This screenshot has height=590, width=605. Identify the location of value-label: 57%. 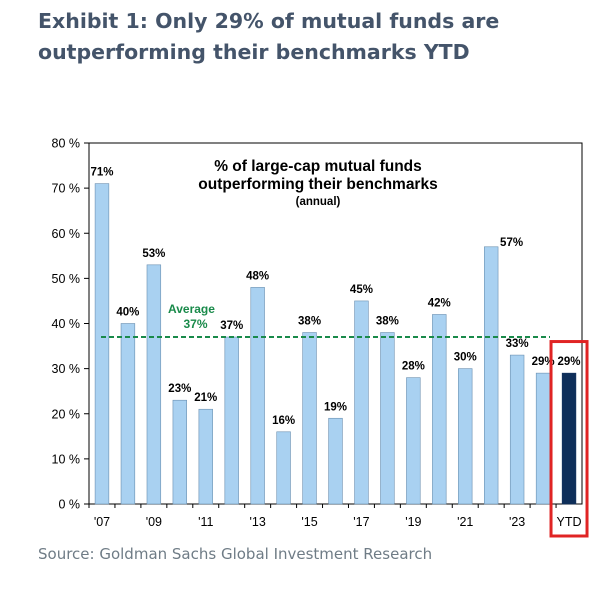
(511, 243).